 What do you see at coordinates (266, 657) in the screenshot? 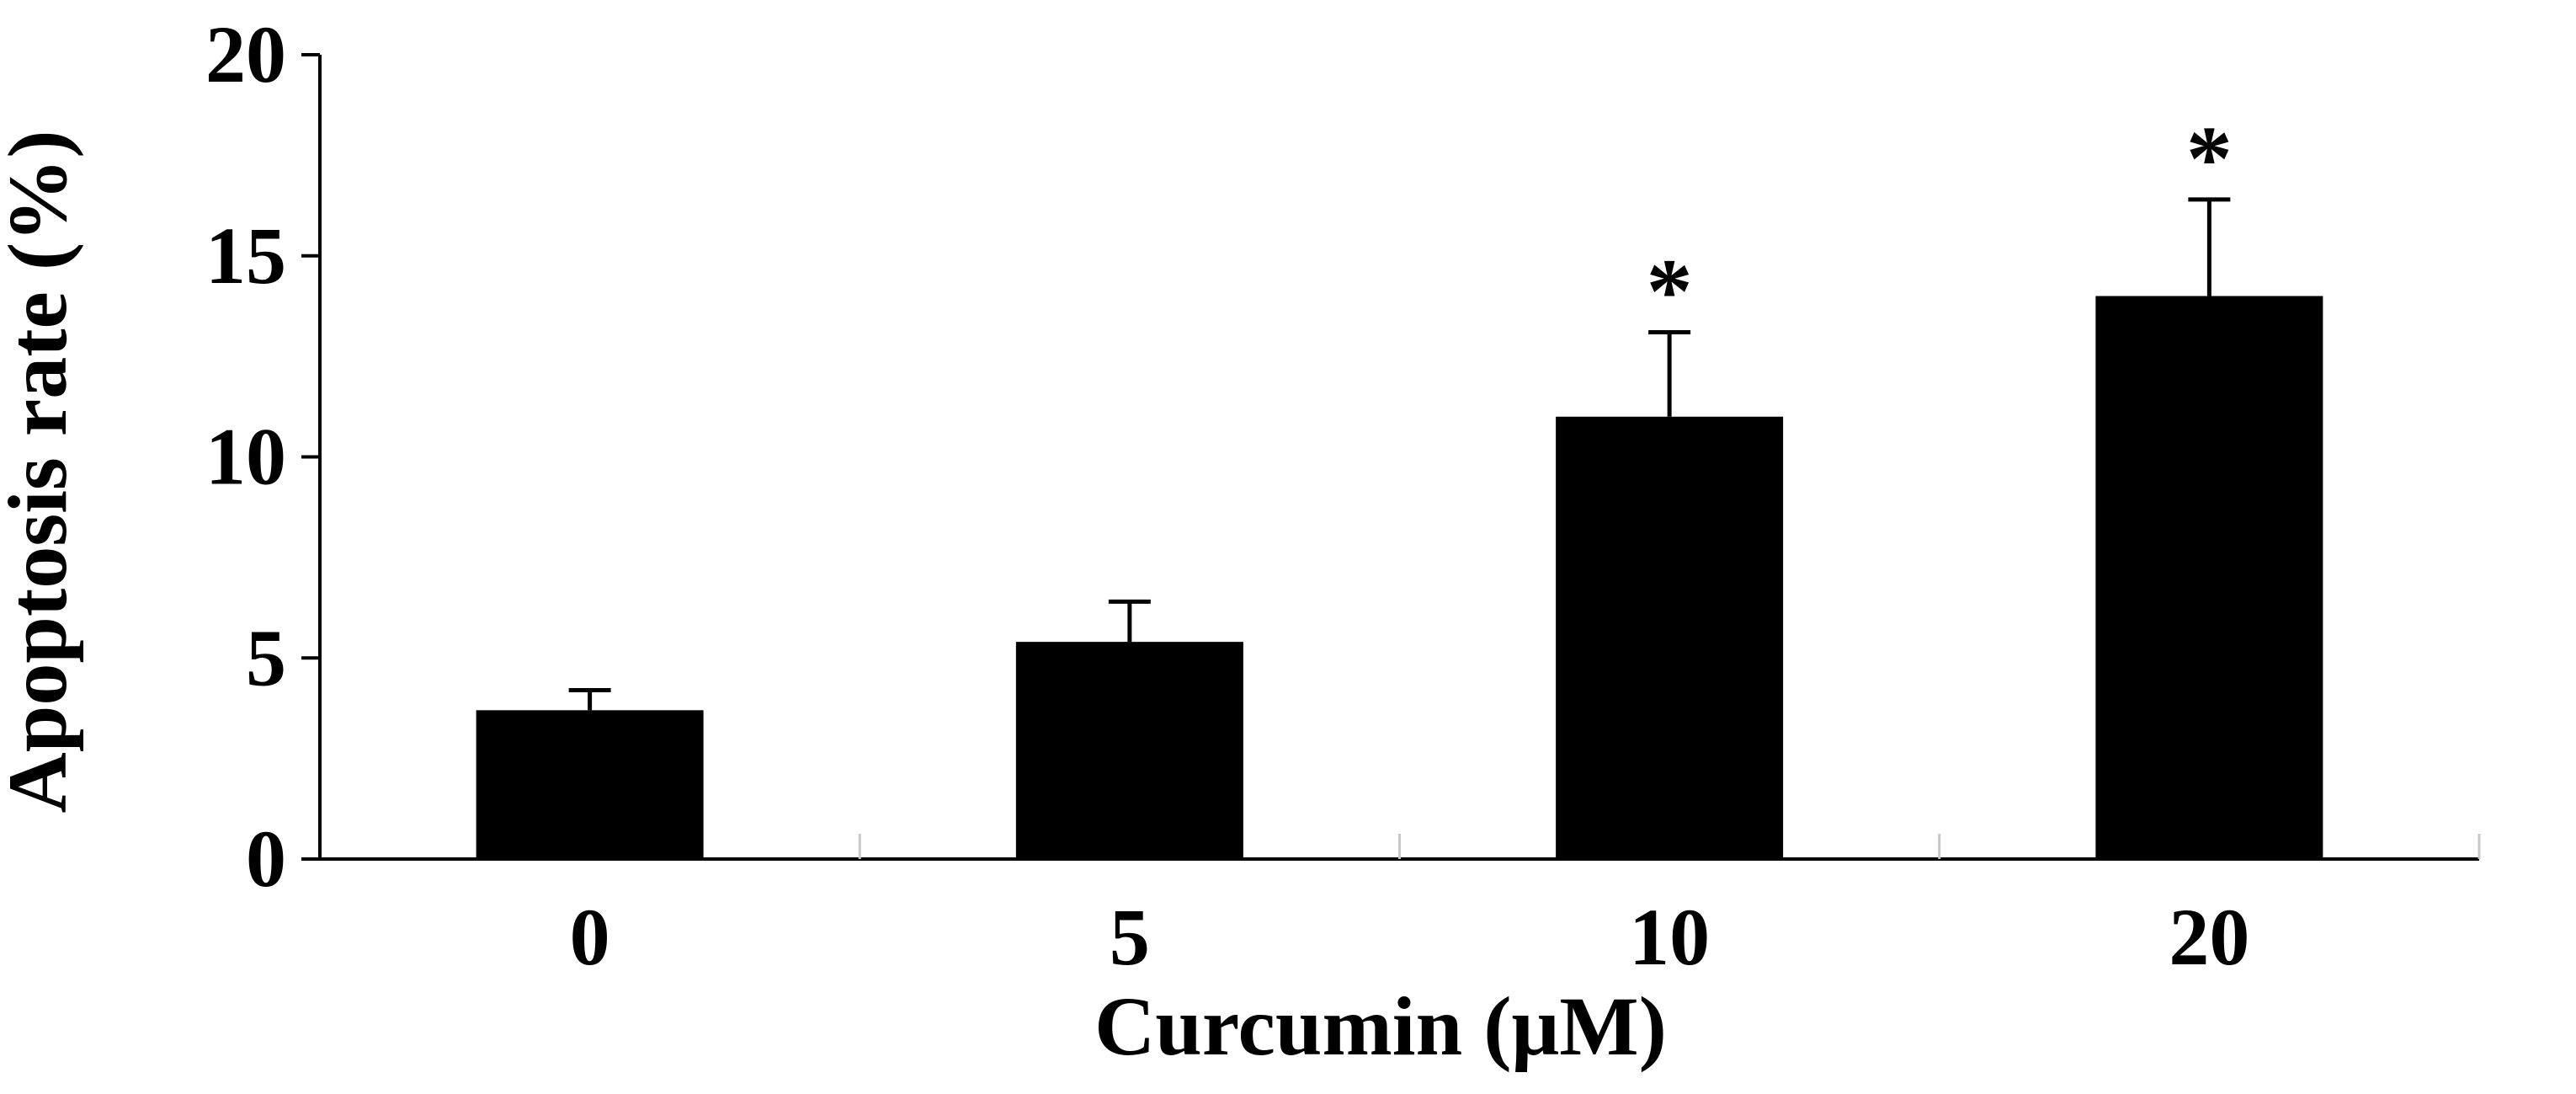
I see `y-tick-label: 5` at bounding box center [266, 657].